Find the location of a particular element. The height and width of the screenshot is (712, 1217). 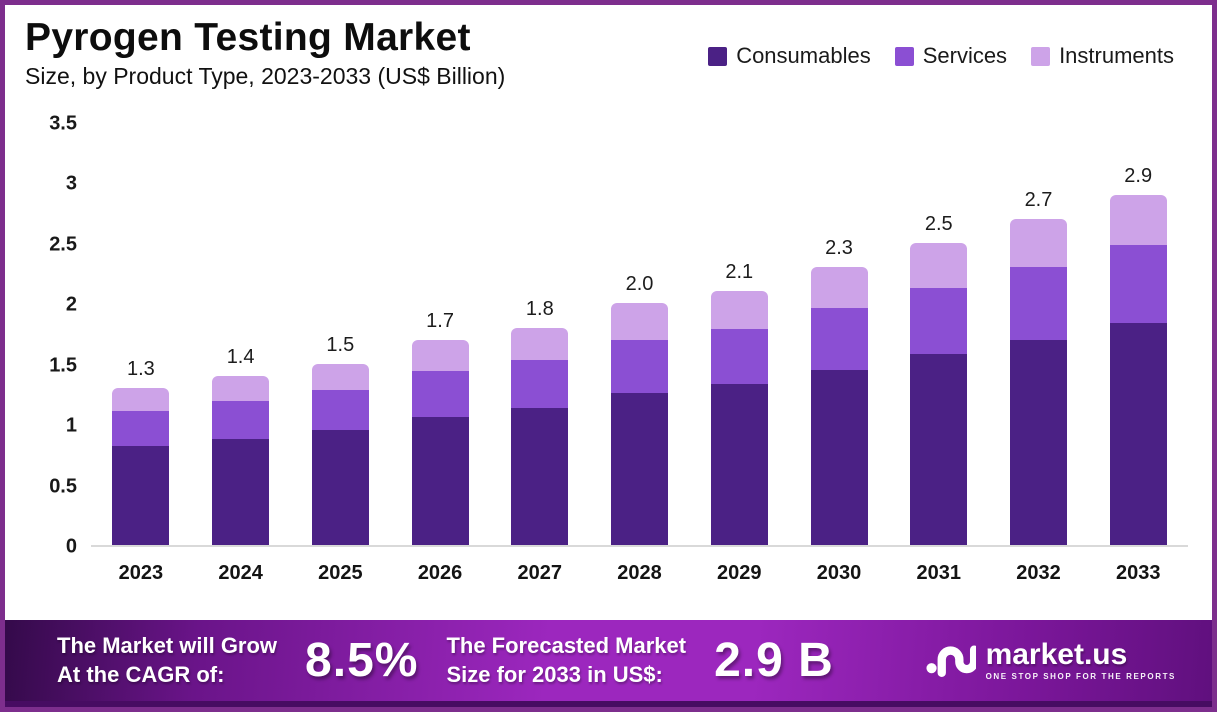

segment-consumables-2024 is located at coordinates (241, 491).